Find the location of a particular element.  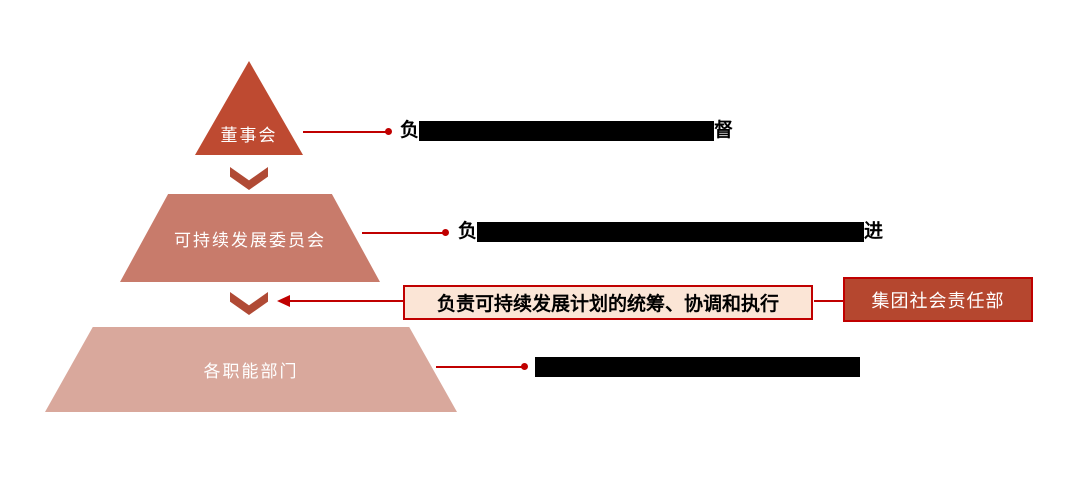

annotation-committee-suffix: 进 is located at coordinates (874, 231).